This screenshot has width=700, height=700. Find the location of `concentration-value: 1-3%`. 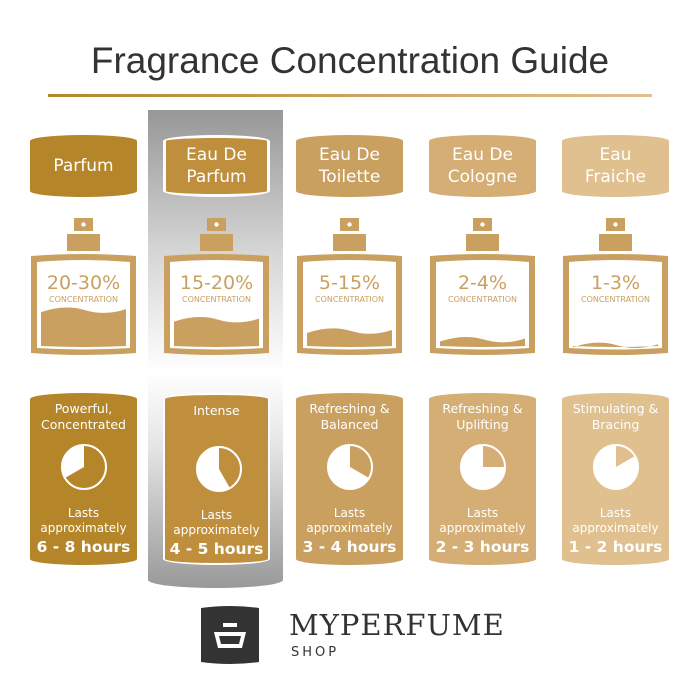

concentration-value: 1-3% is located at coordinates (615, 283).